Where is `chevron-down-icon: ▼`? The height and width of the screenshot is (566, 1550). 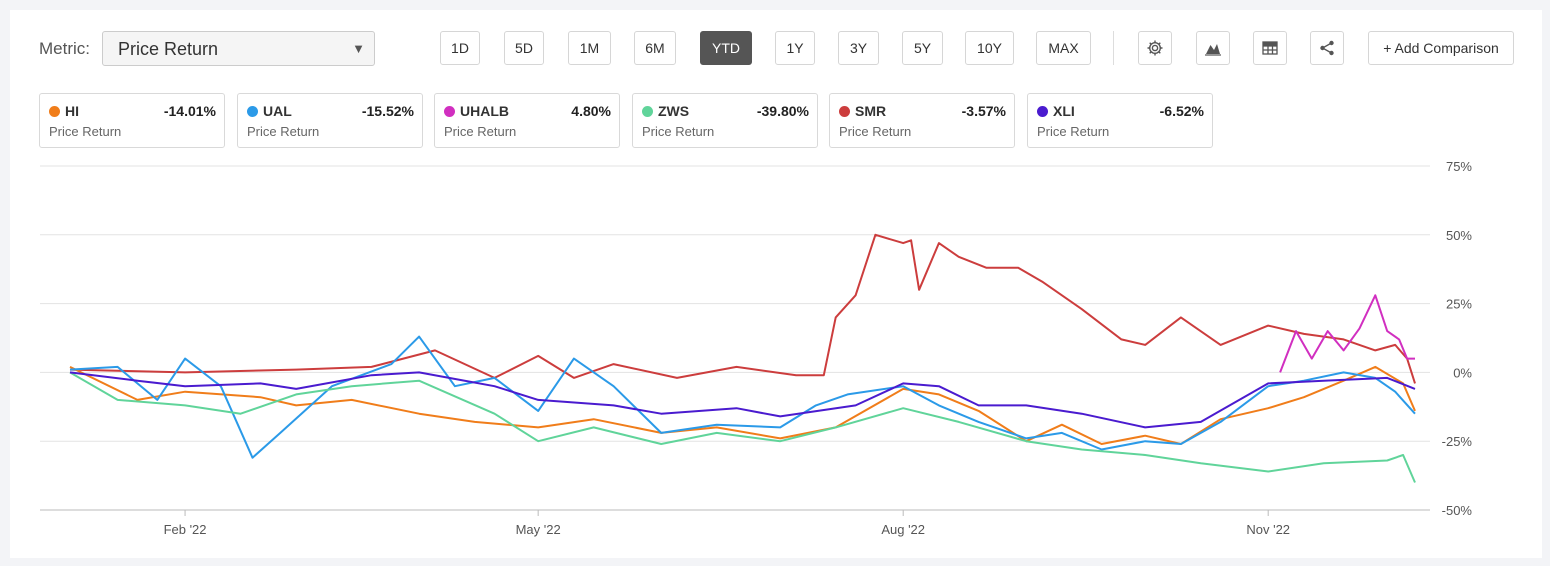
chevron-down-icon: ▼ is located at coordinates (358, 48).